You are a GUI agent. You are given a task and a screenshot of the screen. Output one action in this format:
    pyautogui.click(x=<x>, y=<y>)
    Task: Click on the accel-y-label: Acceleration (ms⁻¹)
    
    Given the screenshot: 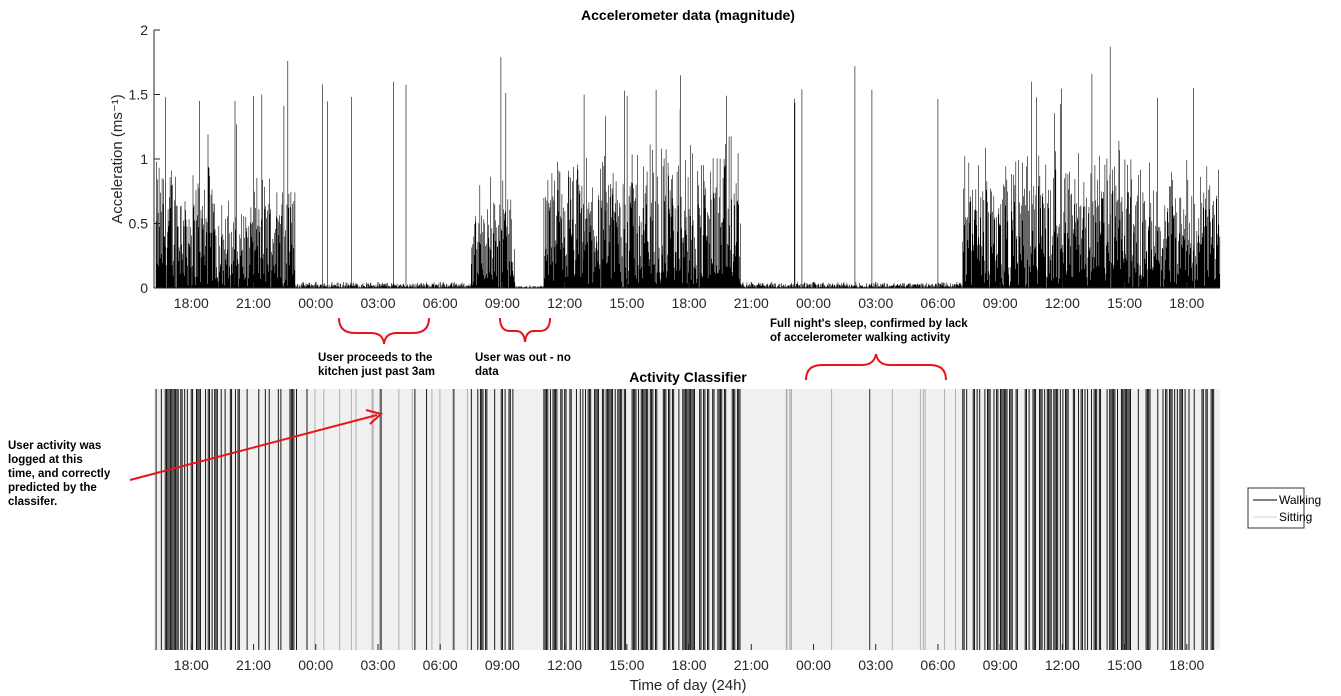 What is the action you would take?
    pyautogui.click(x=117, y=159)
    